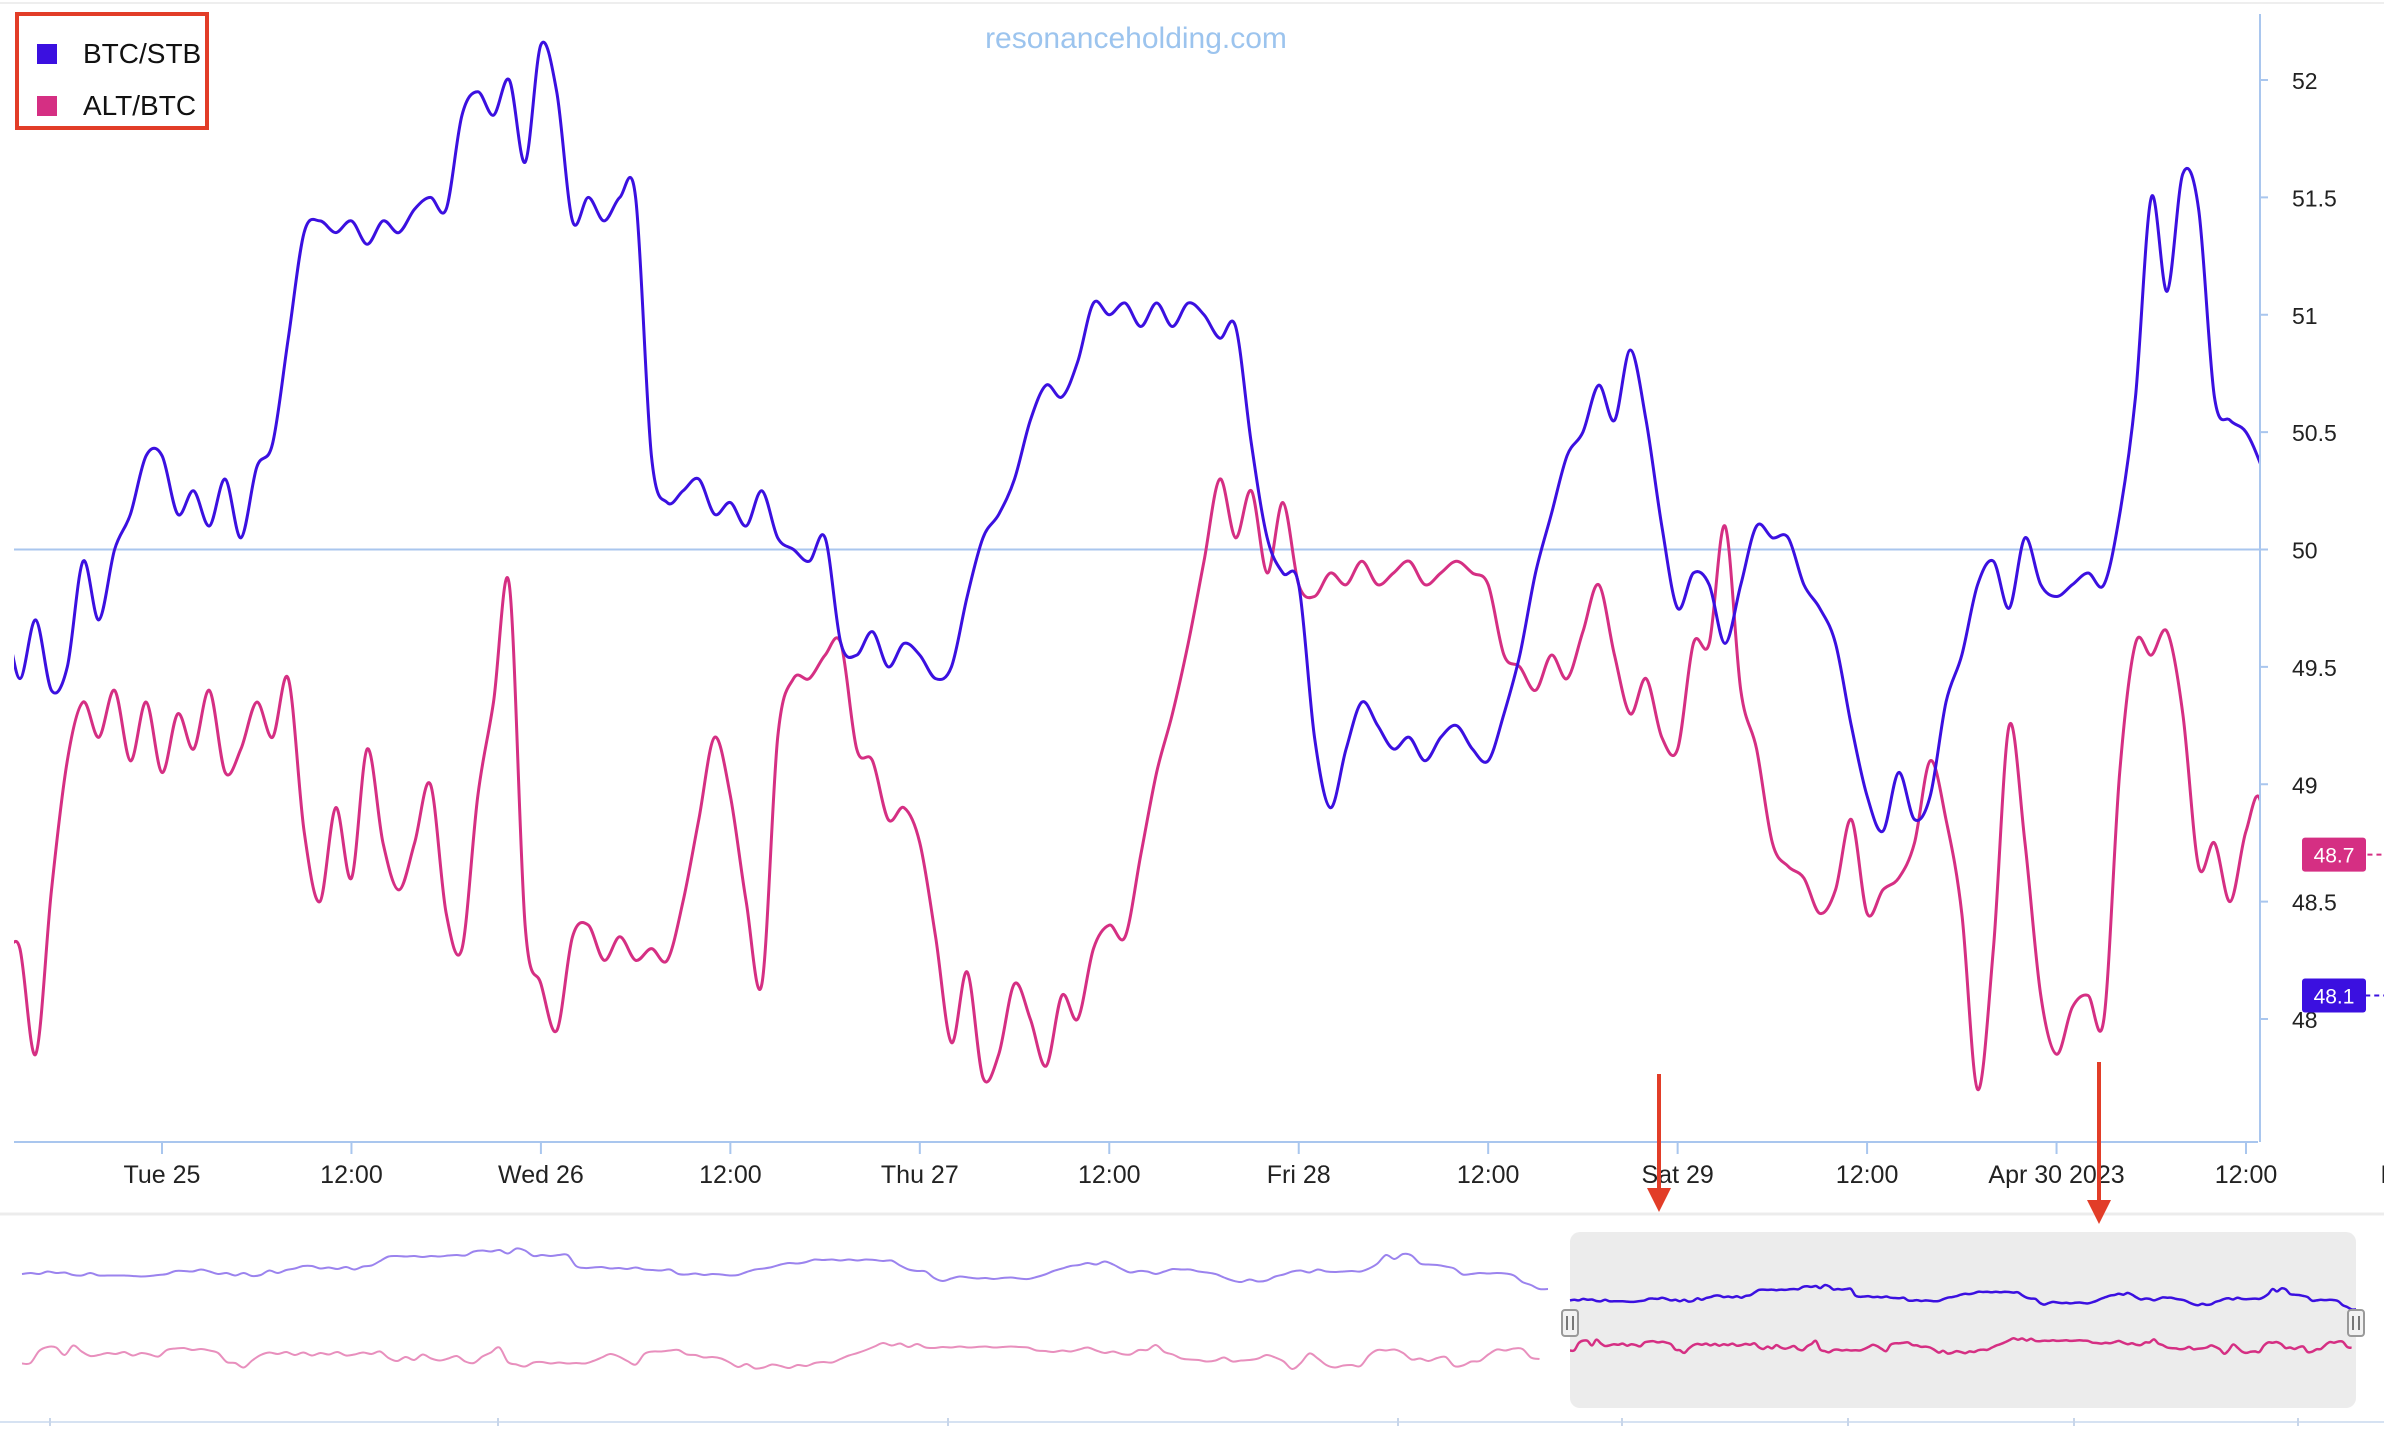 The height and width of the screenshot is (1431, 2384). What do you see at coordinates (2305, 81) in the screenshot?
I see `y-tick-label: 52` at bounding box center [2305, 81].